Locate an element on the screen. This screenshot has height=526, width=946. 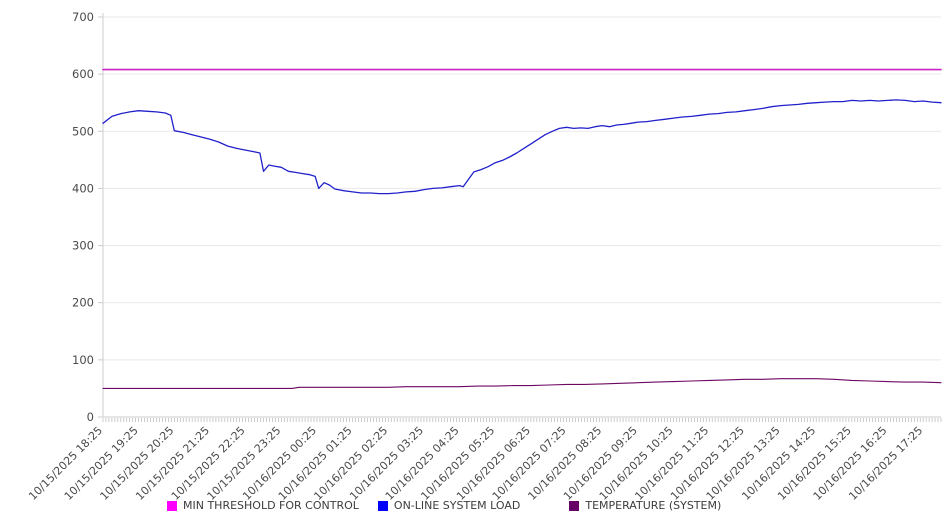
y-axis-label: 100 is located at coordinates (83, 360).